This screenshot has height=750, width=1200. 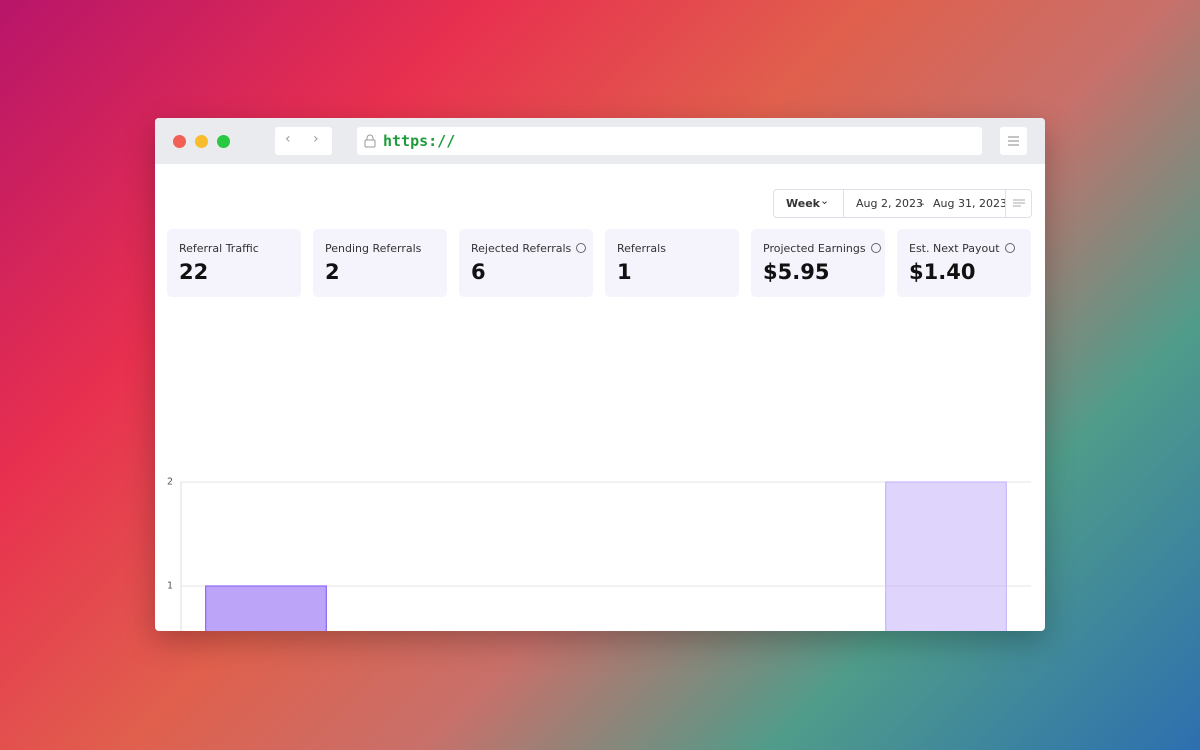 I want to click on y-tick-label: 2, so click(x=170, y=482).